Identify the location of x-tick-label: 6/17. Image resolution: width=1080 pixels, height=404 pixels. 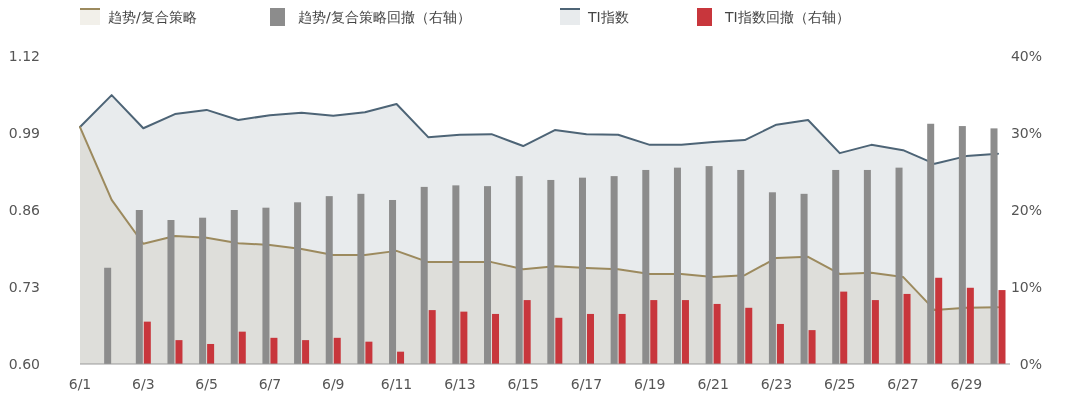
(586, 384).